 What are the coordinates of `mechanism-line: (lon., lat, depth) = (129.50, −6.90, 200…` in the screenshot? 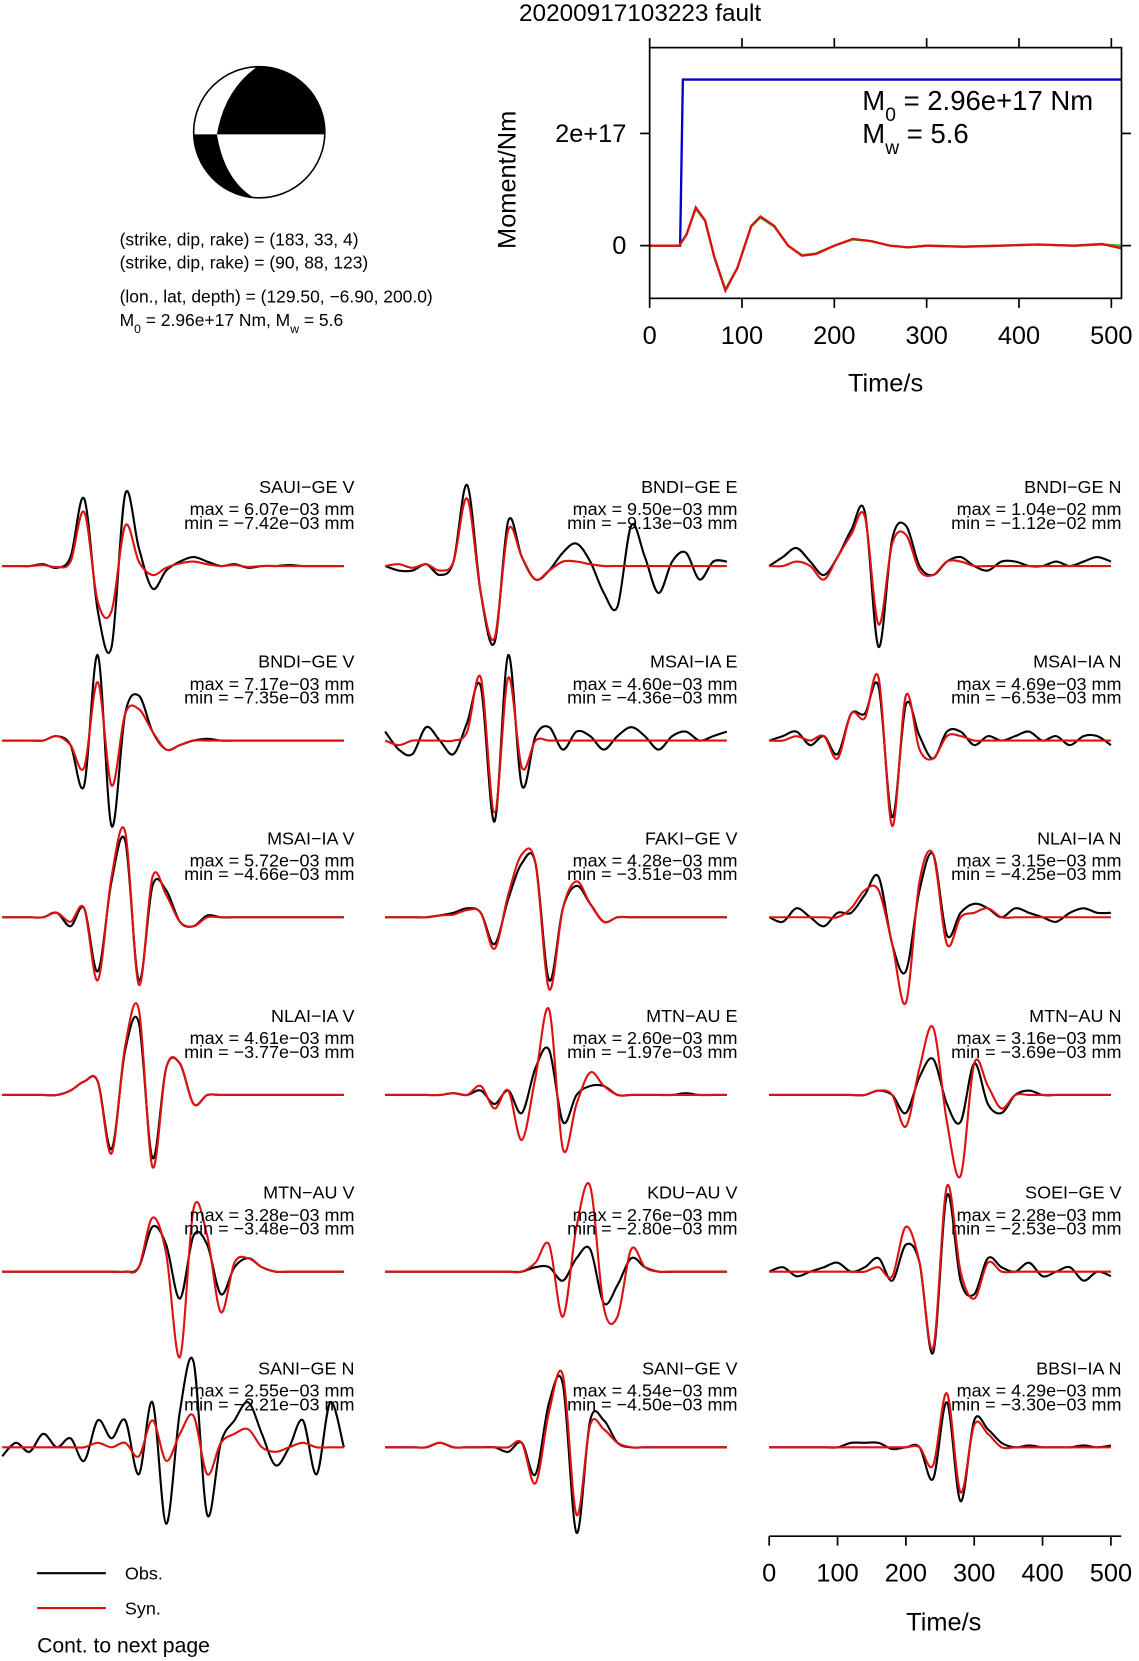 It's located at (276, 297).